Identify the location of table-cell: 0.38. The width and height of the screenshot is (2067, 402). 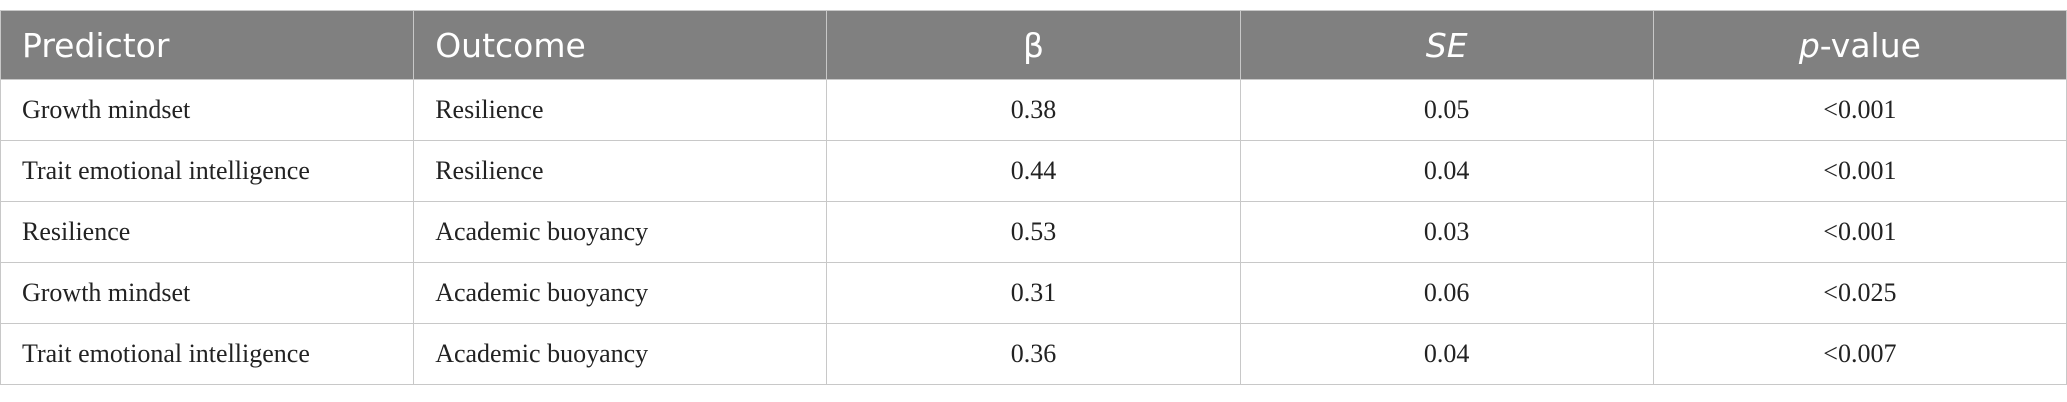
(1033, 110).